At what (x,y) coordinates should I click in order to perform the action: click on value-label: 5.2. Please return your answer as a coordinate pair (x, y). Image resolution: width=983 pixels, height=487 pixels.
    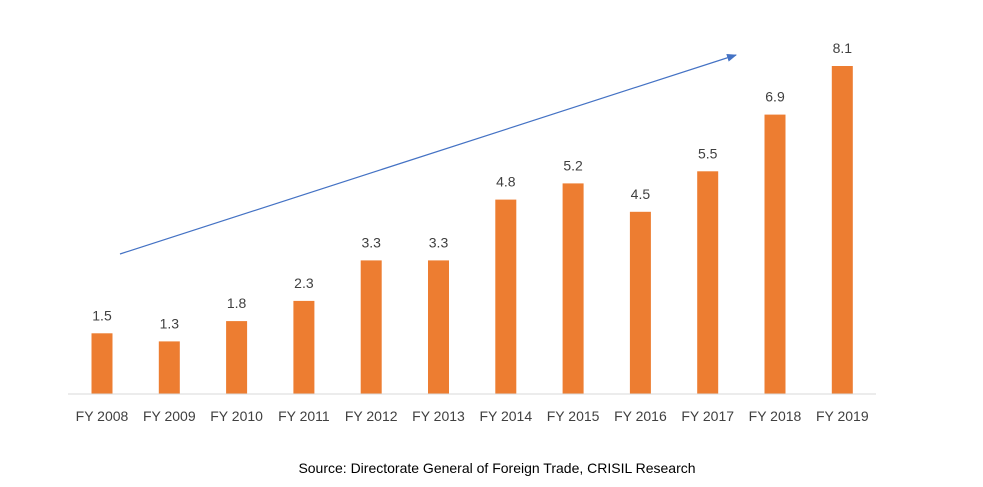
    Looking at the image, I should click on (573, 165).